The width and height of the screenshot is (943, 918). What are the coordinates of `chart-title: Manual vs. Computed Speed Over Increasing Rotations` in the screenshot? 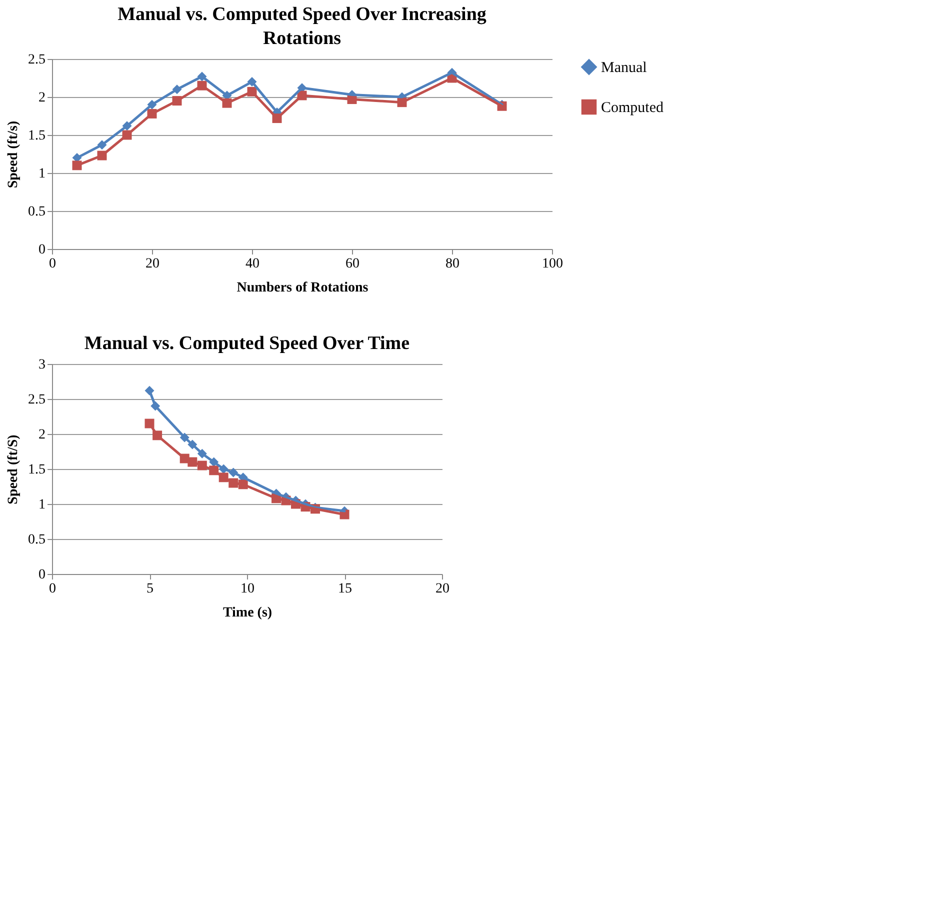 It's located at (302, 26).